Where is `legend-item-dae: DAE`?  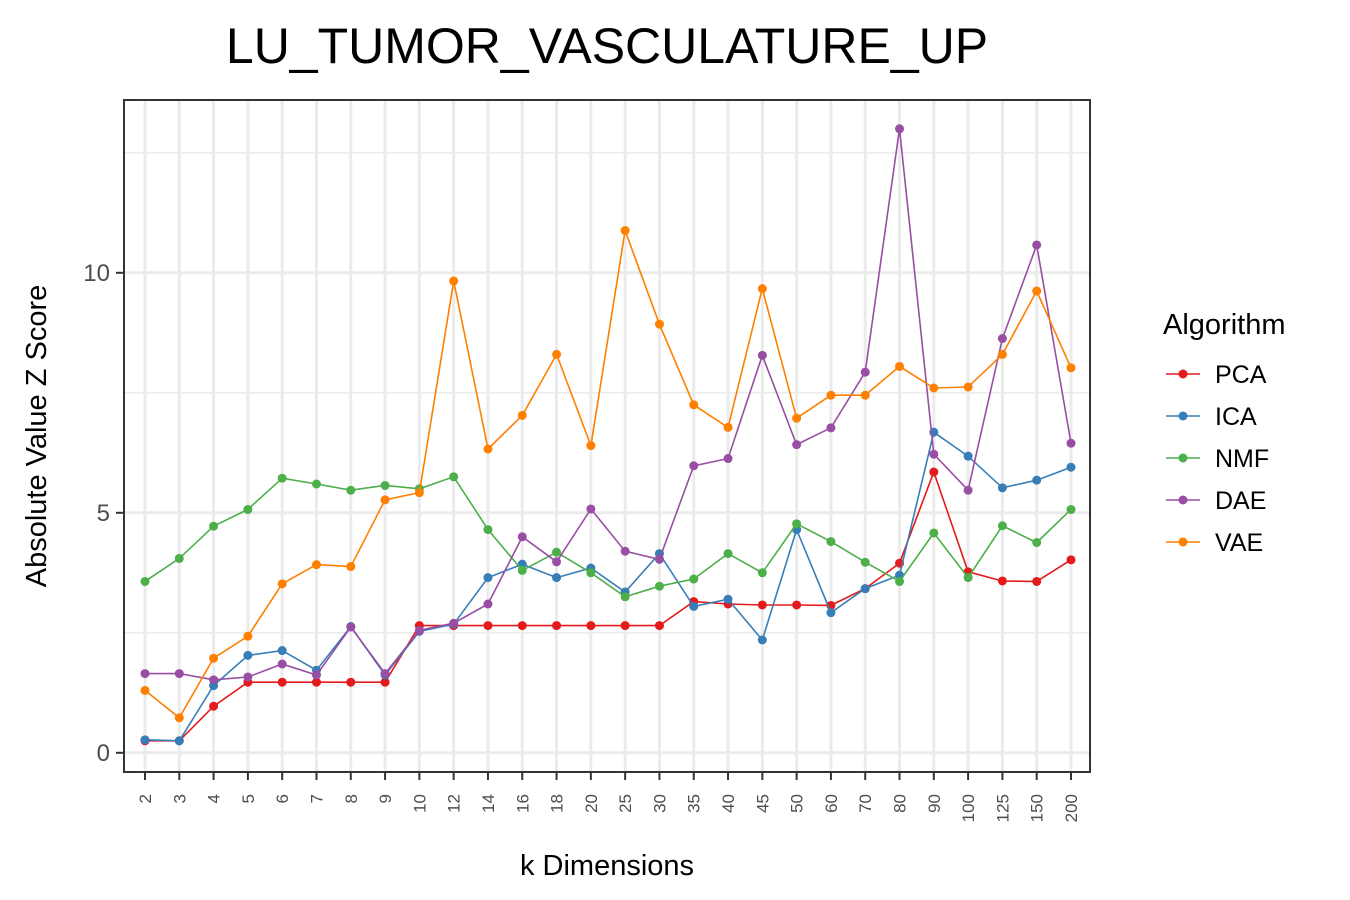 legend-item-dae: DAE is located at coordinates (1216, 501).